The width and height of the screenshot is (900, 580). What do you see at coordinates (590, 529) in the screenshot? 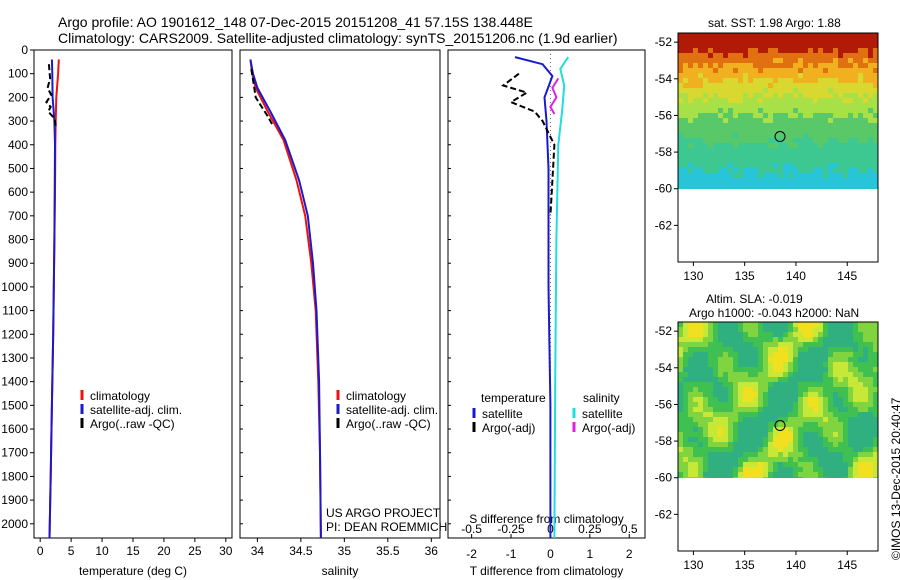
I see `x-tick-label-top: 0.25` at bounding box center [590, 529].